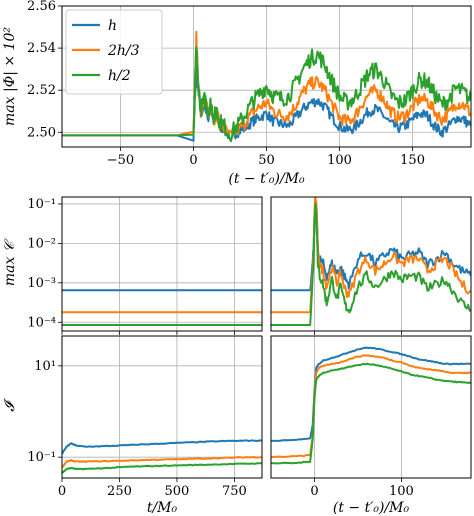  What do you see at coordinates (119, 76) in the screenshot?
I see `legend-label-h2: h/2` at bounding box center [119, 76].